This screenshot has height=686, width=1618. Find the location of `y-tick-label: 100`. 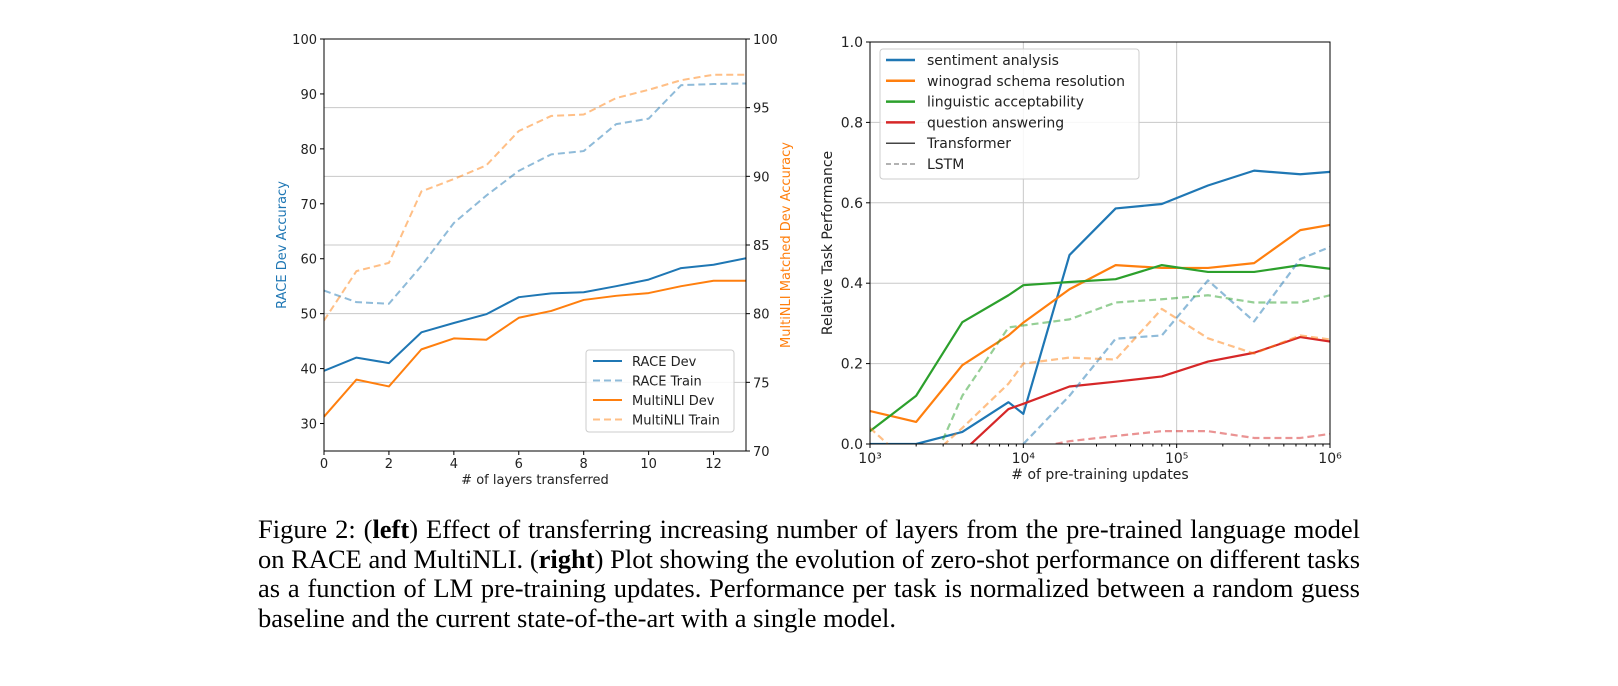

y-tick-label: 100 is located at coordinates (304, 40).